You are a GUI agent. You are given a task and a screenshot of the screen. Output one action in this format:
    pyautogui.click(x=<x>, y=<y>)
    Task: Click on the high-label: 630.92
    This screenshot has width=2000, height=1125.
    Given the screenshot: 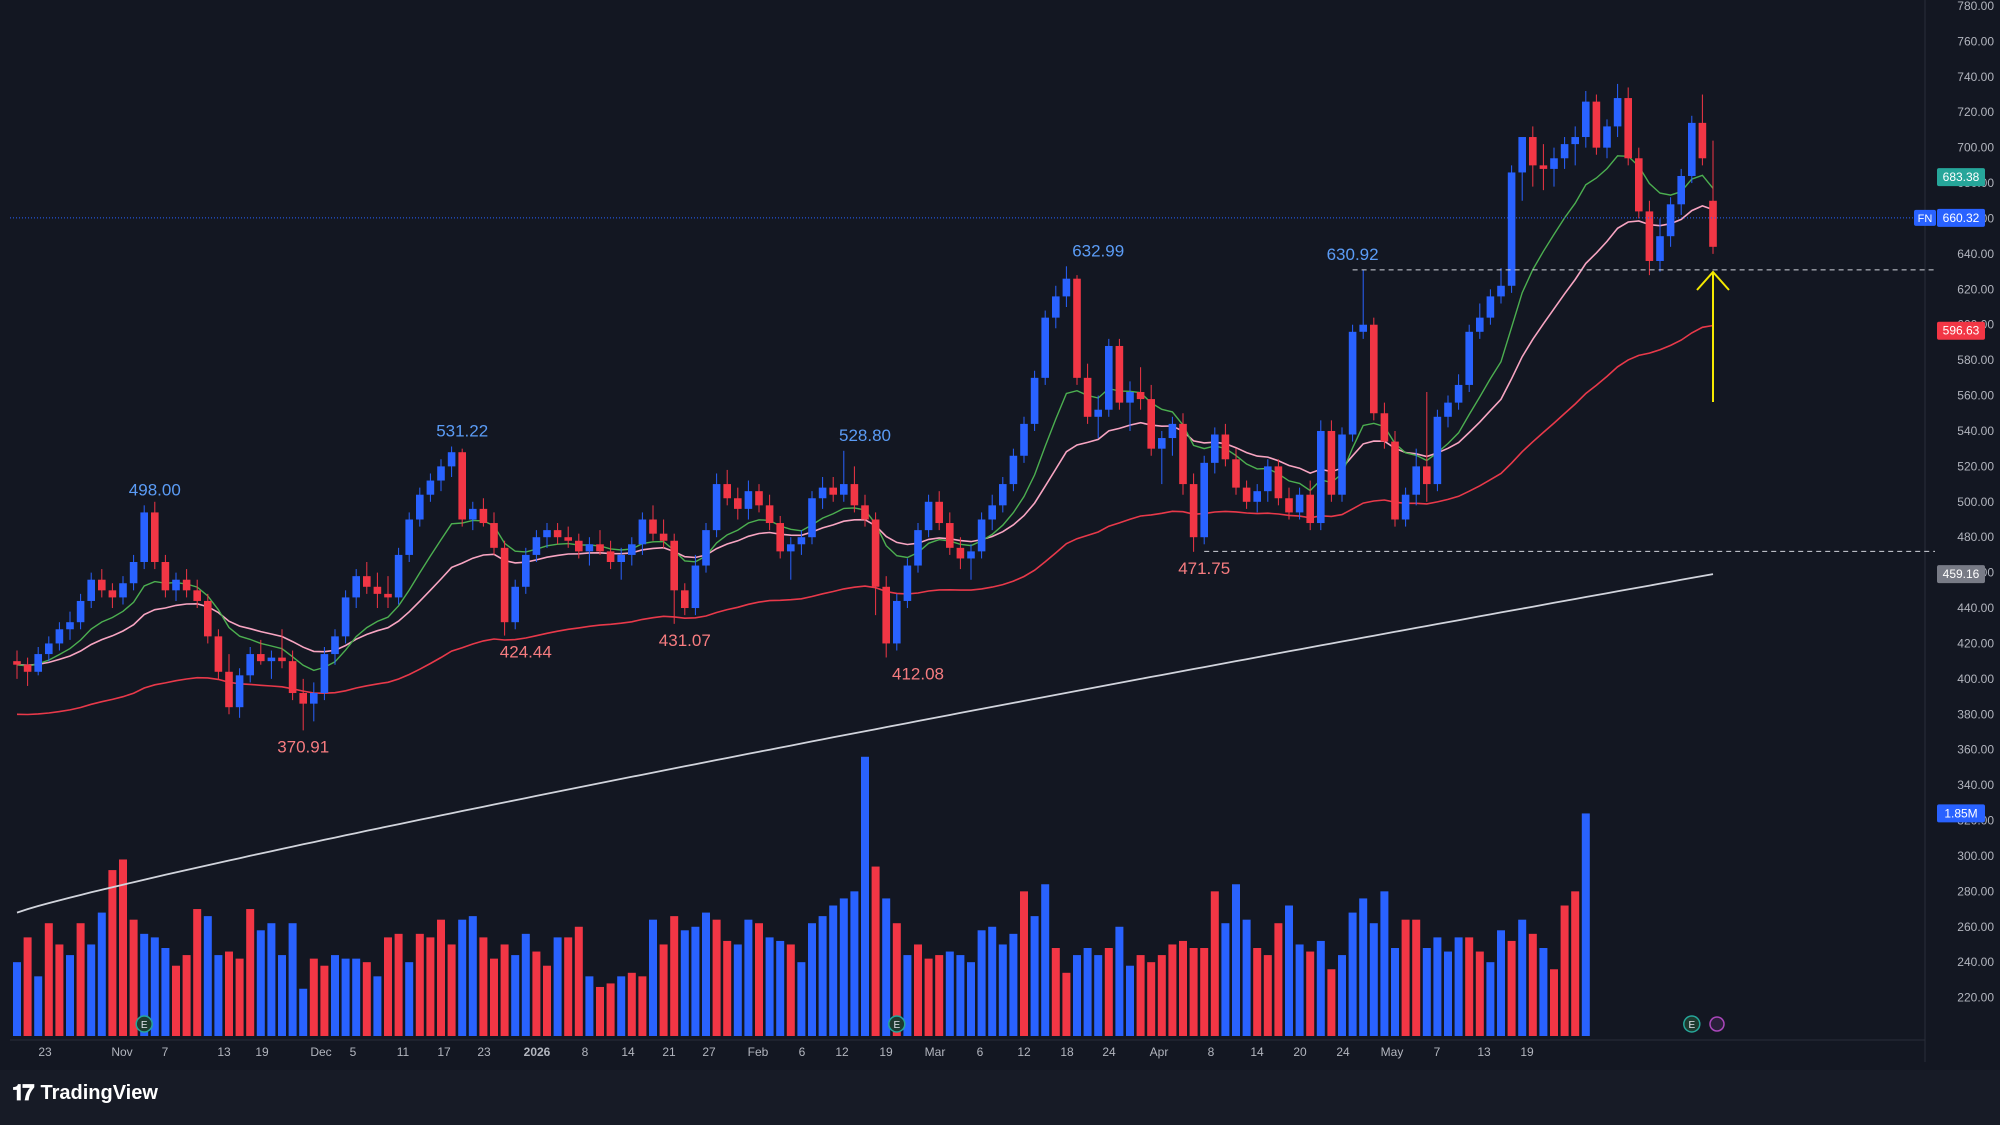 What is the action you would take?
    pyautogui.click(x=1353, y=254)
    